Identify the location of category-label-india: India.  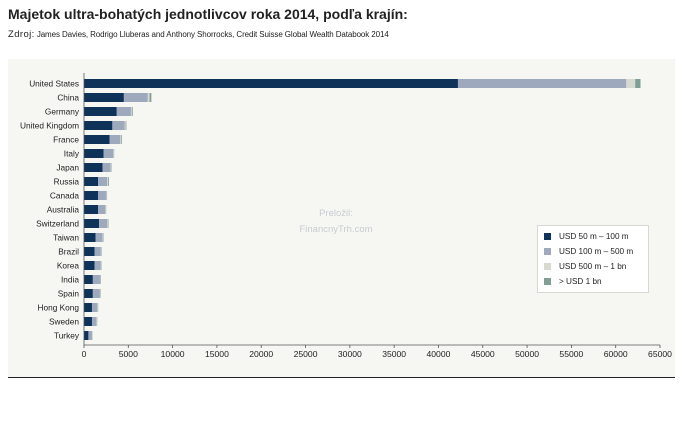
(70, 280).